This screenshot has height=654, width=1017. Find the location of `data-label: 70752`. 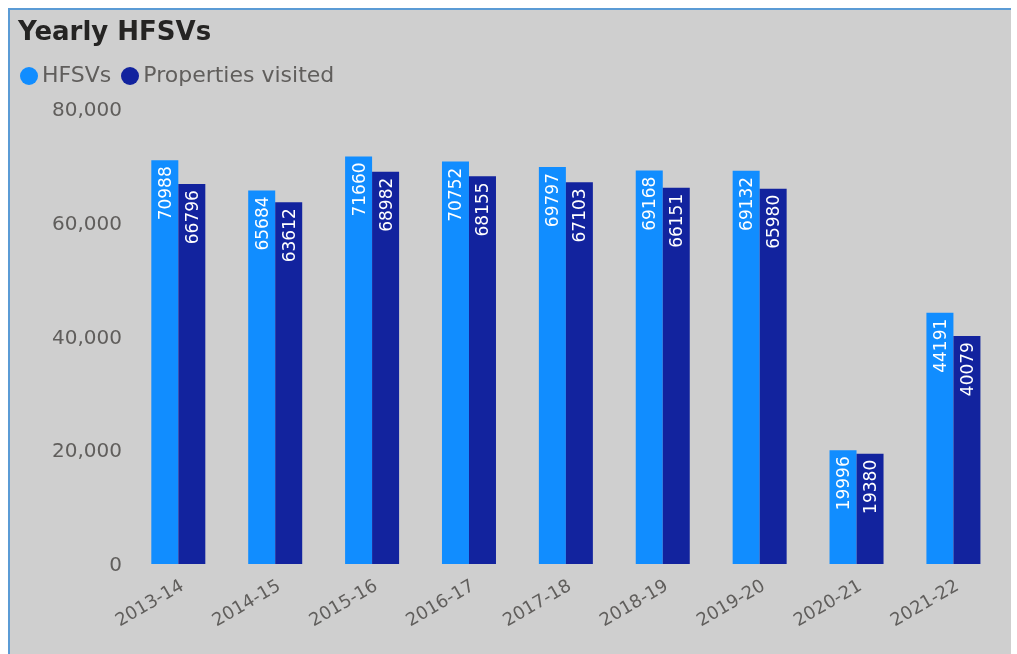

data-label: 70752 is located at coordinates (455, 194).